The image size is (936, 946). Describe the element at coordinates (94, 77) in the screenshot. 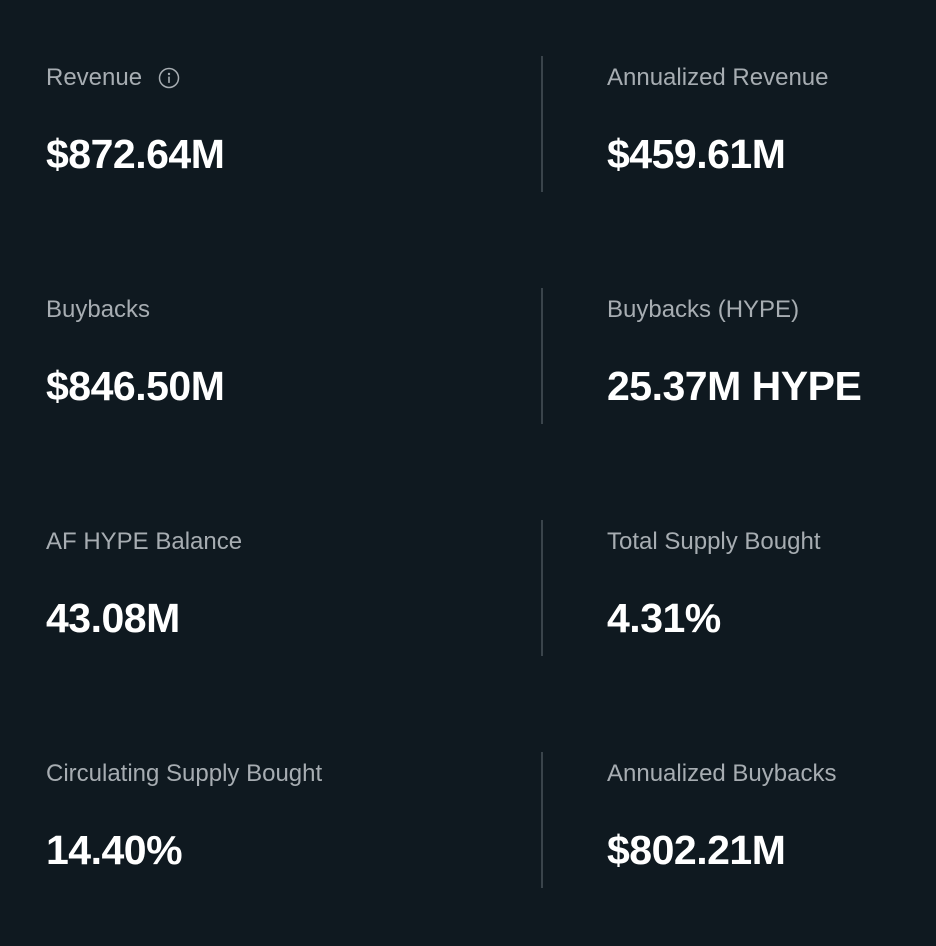

I see `stat-label: Revenue` at that location.